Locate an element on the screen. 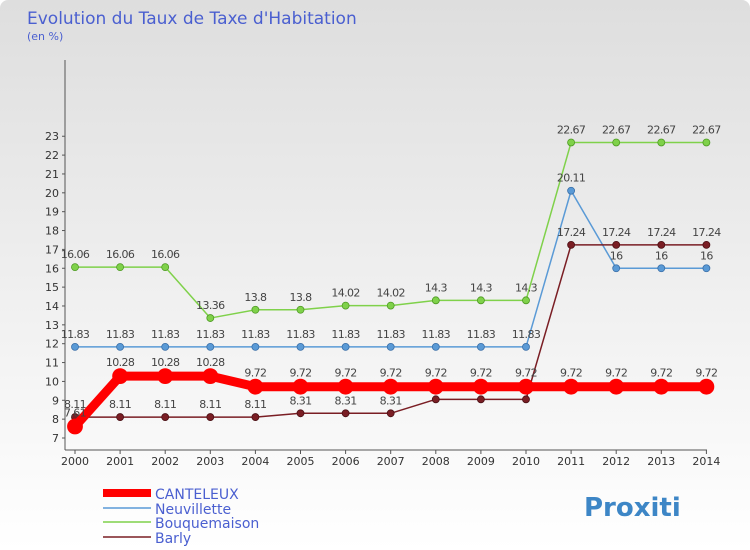 This screenshot has width=750, height=550. logo-wordmark: Proxiti is located at coordinates (632, 508).